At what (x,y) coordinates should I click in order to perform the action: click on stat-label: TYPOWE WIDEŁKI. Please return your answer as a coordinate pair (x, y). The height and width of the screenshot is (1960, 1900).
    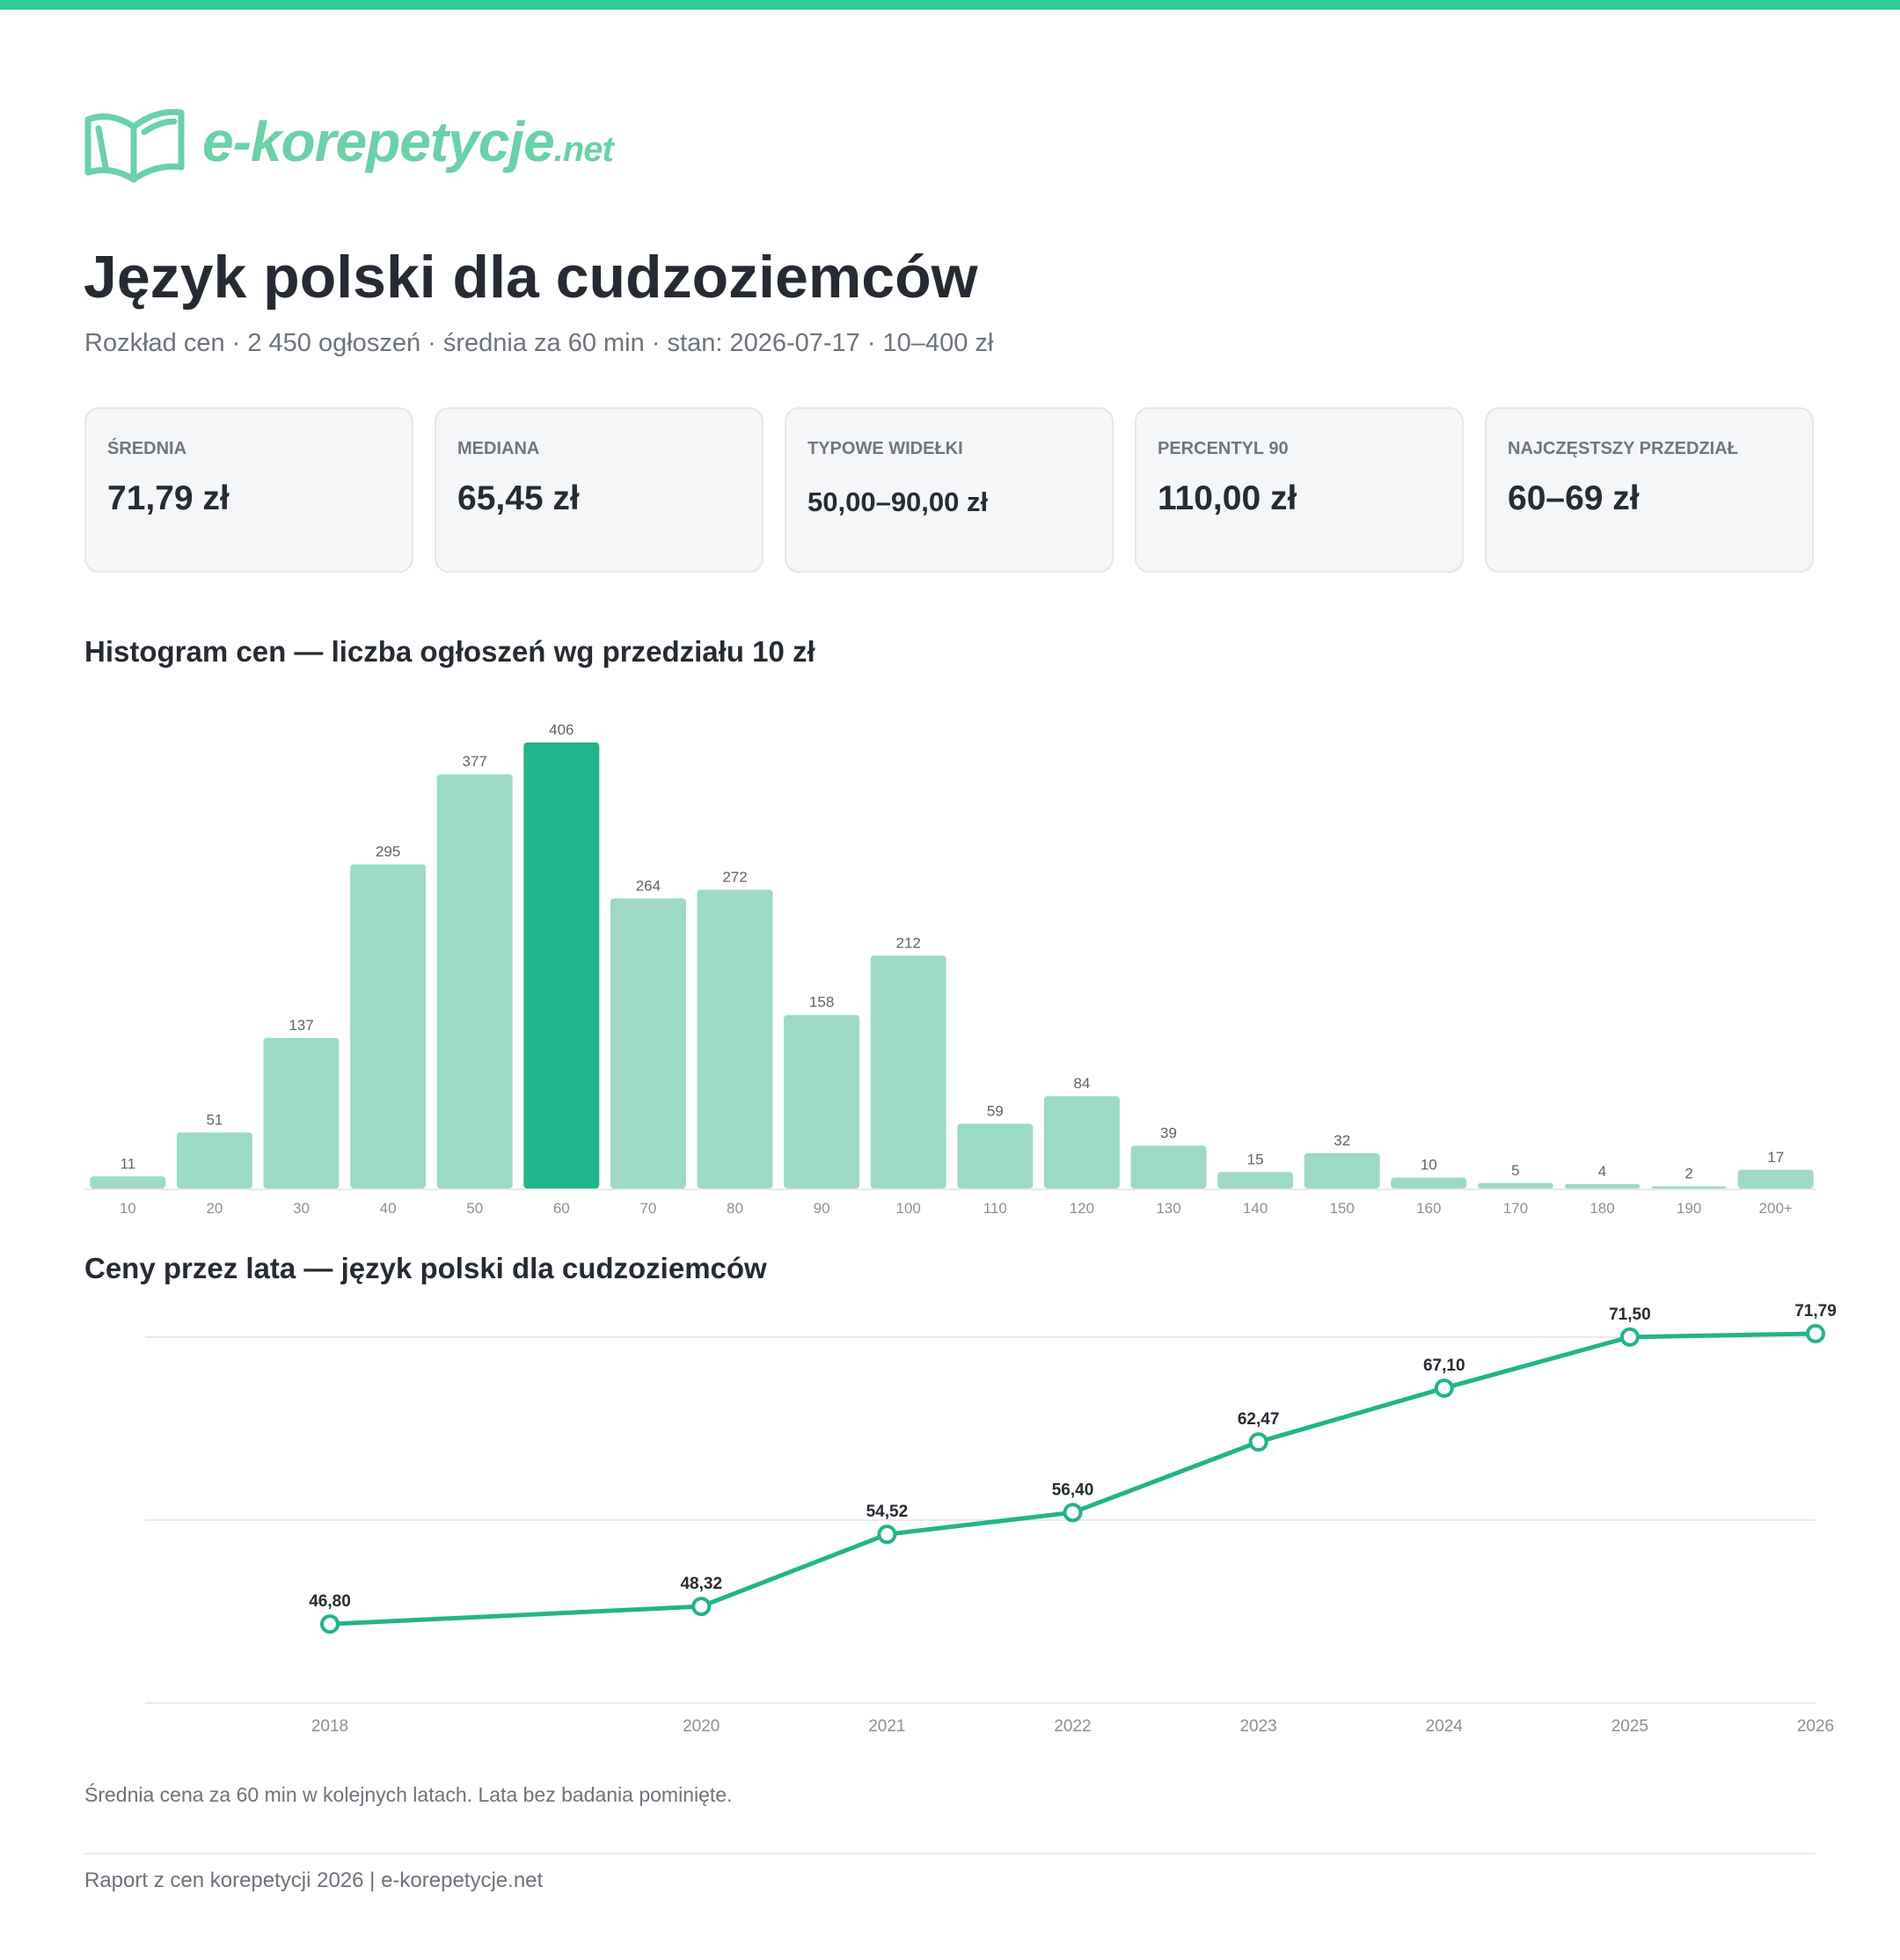
    Looking at the image, I should click on (885, 449).